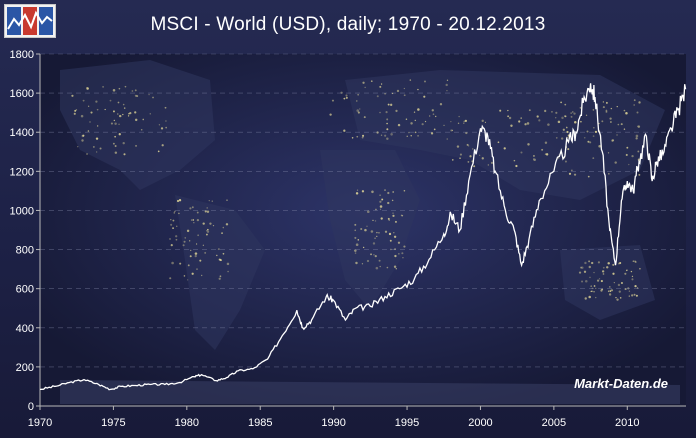  I want to click on x-tick-label: 1975, so click(113, 423).